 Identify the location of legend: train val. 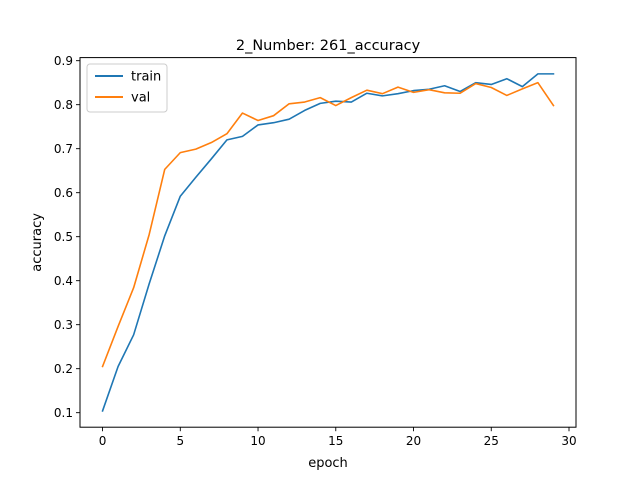
(127, 88).